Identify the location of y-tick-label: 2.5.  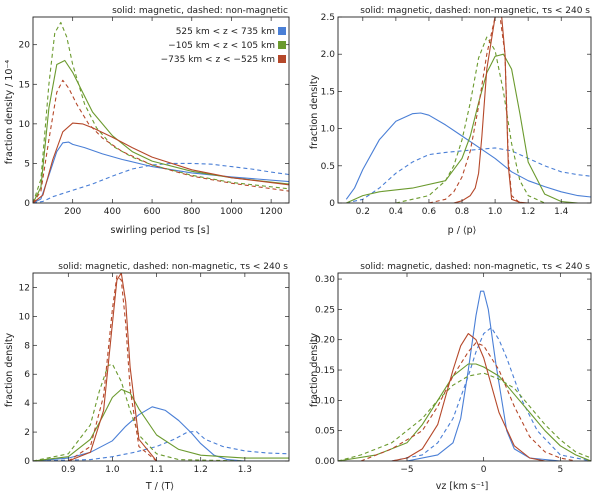
(328, 18).